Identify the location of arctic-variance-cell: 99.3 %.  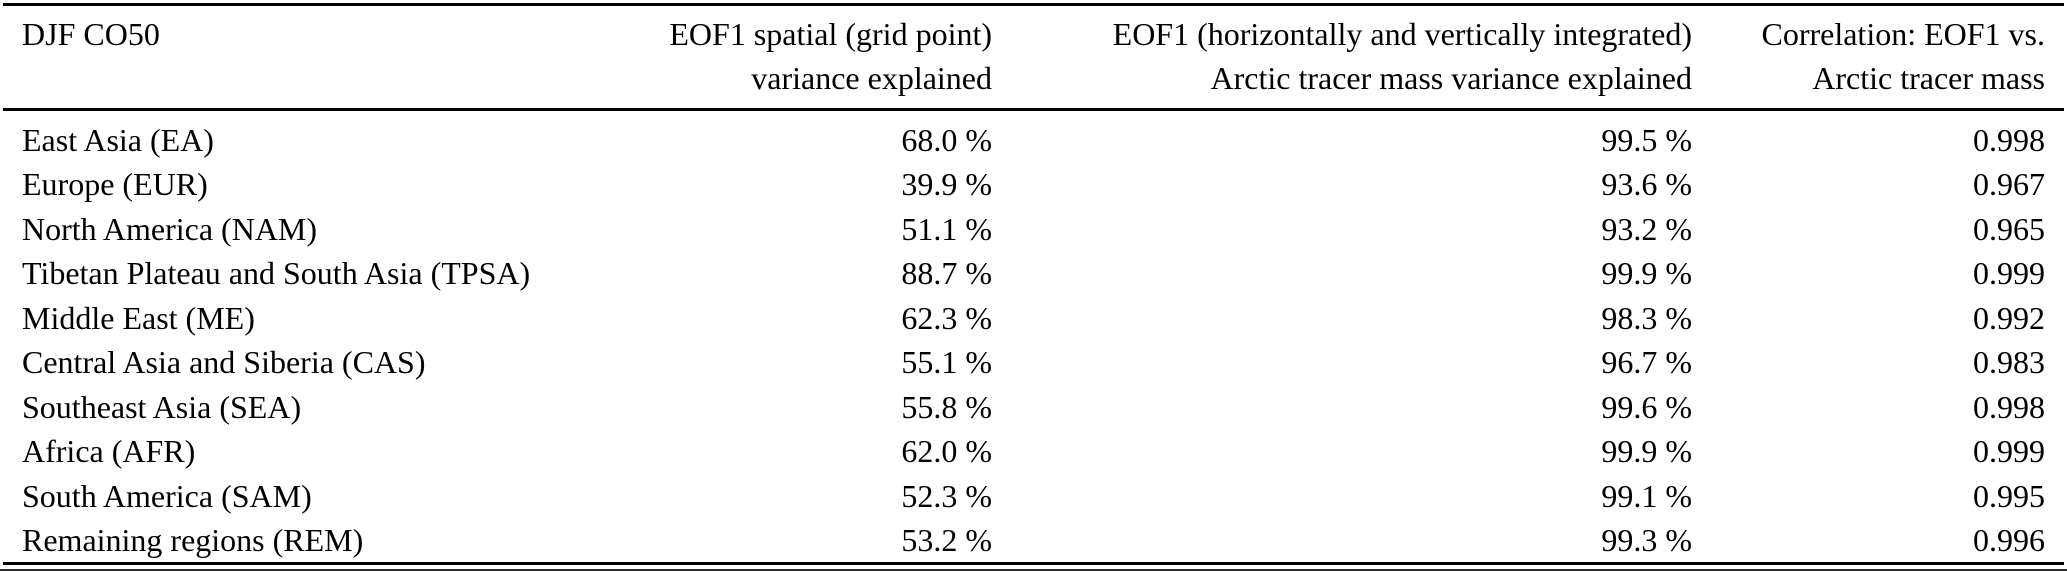
(1646, 540).